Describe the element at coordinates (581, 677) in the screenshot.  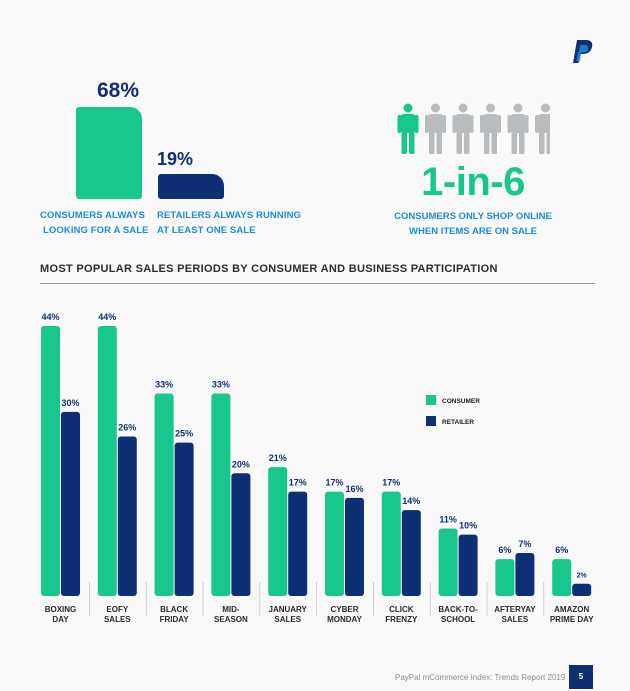
I see `page-number-badge: 5` at that location.